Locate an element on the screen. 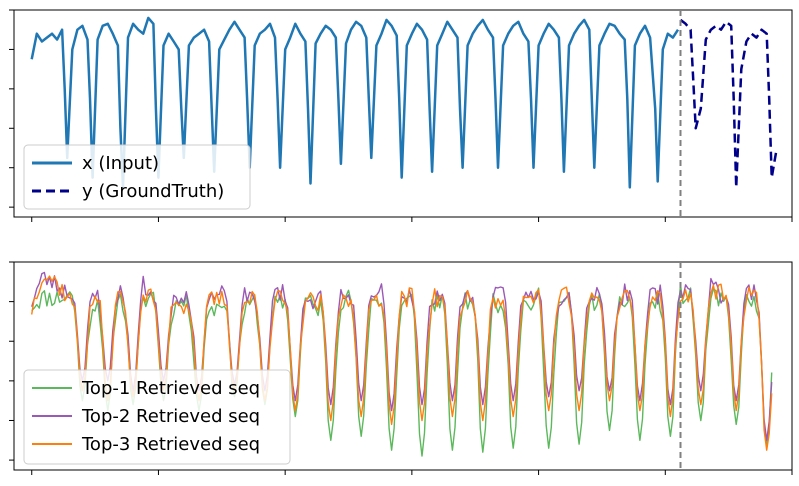 The width and height of the screenshot is (799, 486). bottom-legend-label-top3: Top-3 Retrieved seq is located at coordinates (170, 444).